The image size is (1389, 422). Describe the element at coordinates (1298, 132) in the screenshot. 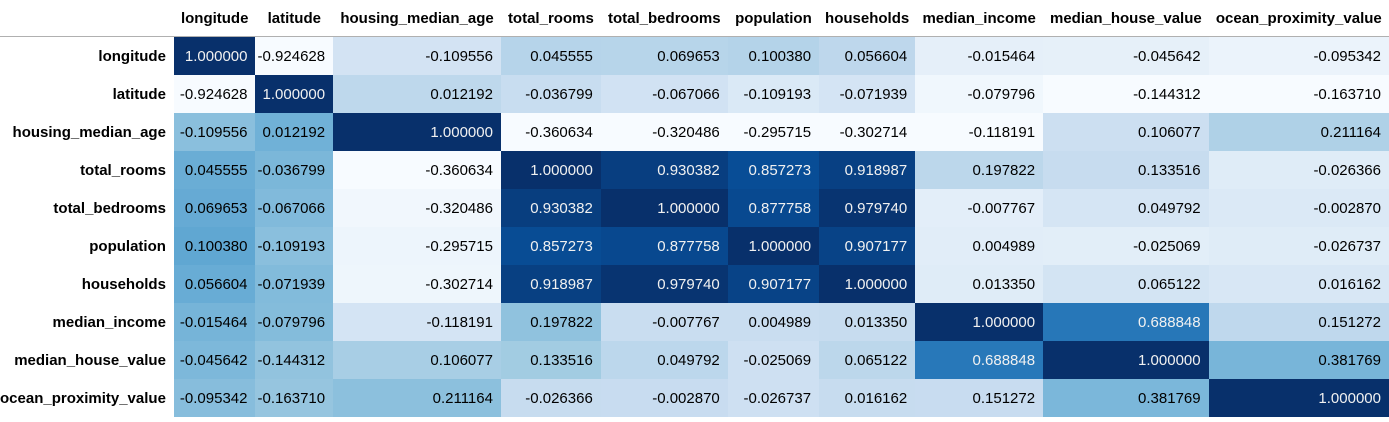

I see `correlation-cell: 0.211164` at that location.